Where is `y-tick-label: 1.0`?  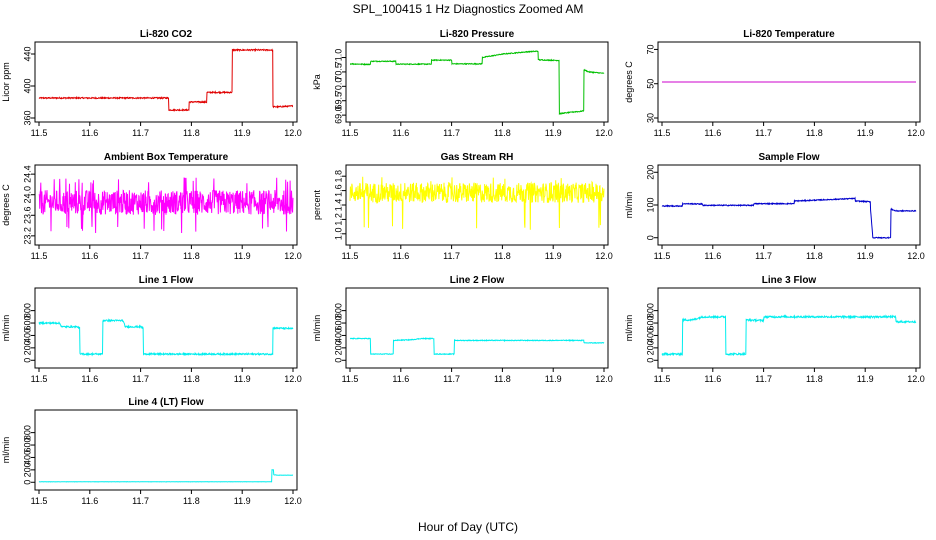
y-tick-label: 1.0 is located at coordinates (338, 234).